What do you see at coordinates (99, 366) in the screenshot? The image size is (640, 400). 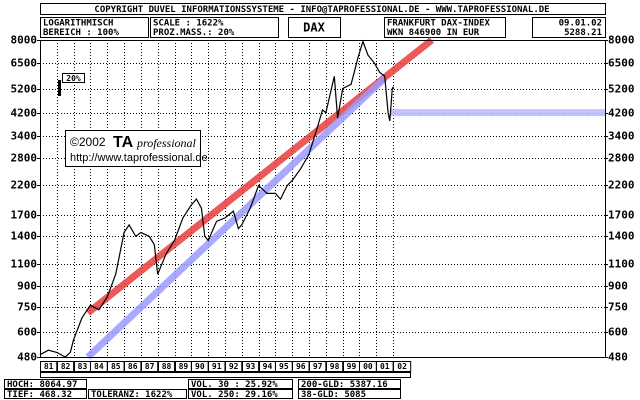 I see `x-tick-label: 84` at bounding box center [99, 366].